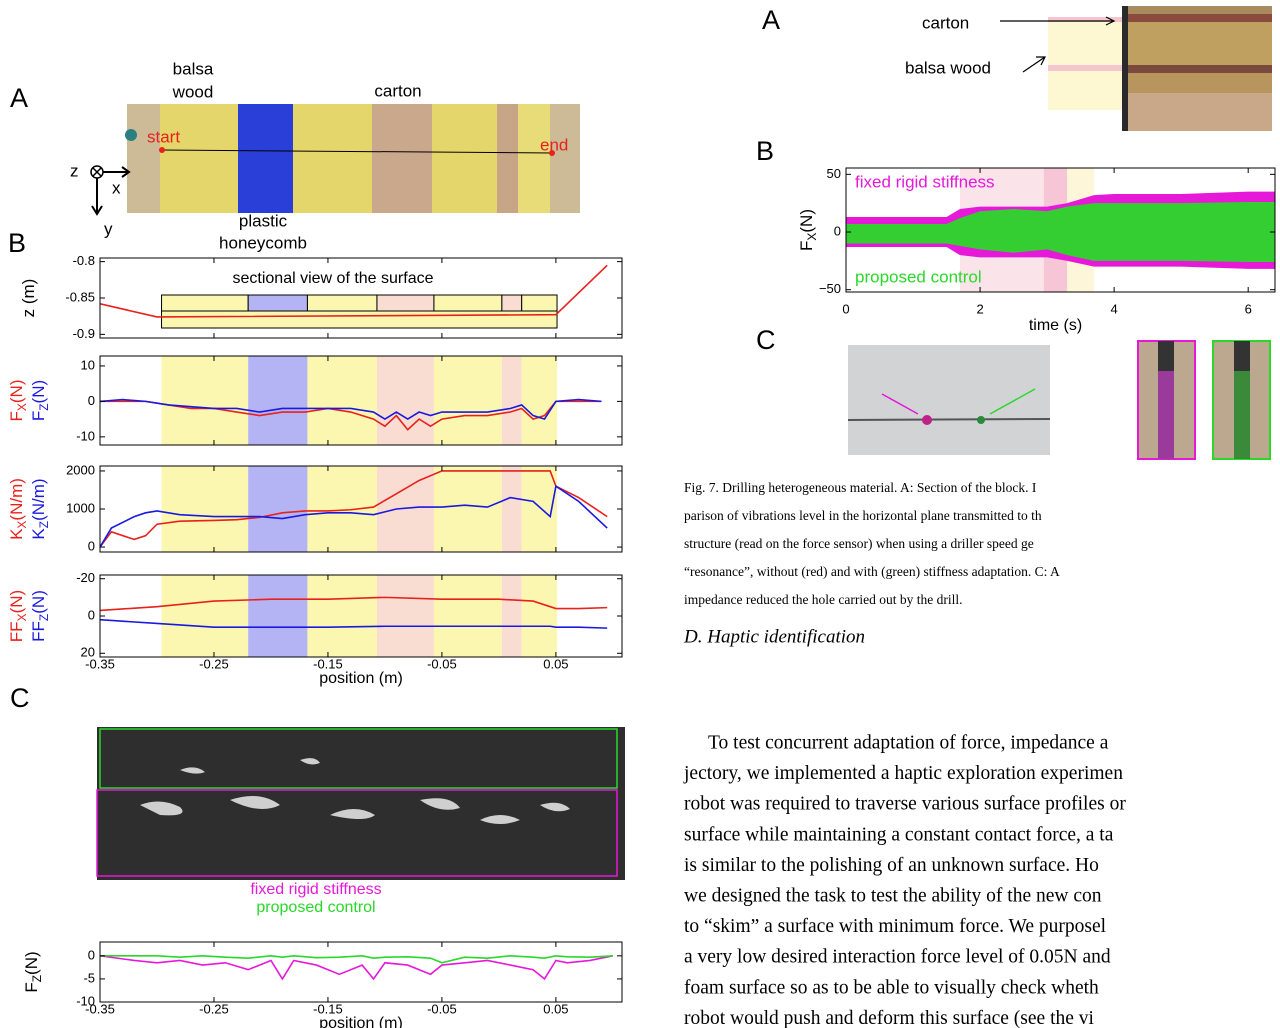  I want to click on y-axis-label: FFZ(N), so click(40, 616).